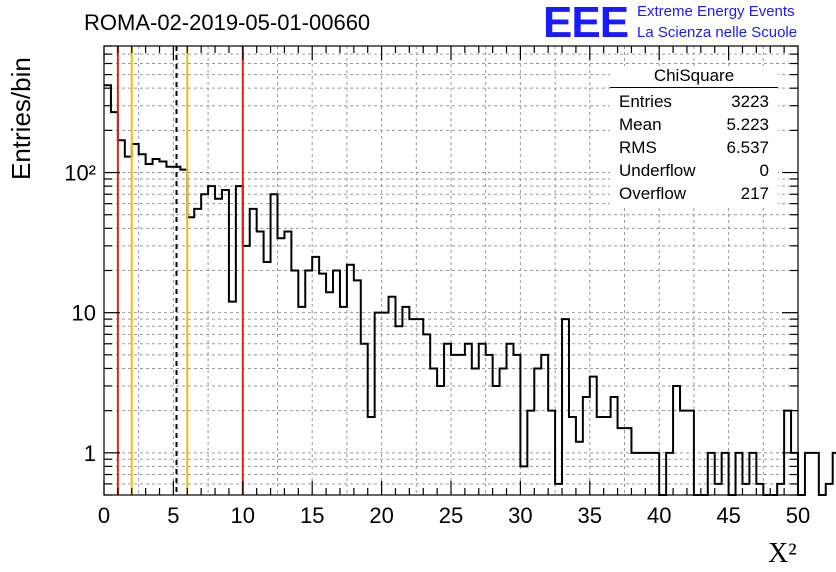  What do you see at coordinates (640, 124) in the screenshot?
I see `stats-label: Mean` at bounding box center [640, 124].